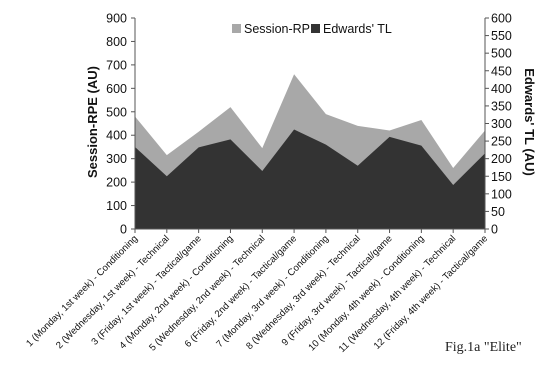 The width and height of the screenshot is (542, 369). What do you see at coordinates (501, 194) in the screenshot?
I see `right-tick-label: 100` at bounding box center [501, 194].